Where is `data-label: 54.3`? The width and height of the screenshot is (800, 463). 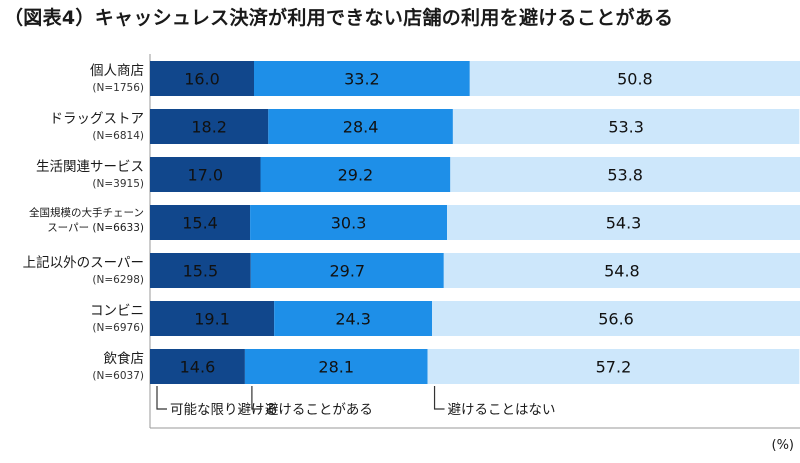 data-label: 54.3 is located at coordinates (624, 223).